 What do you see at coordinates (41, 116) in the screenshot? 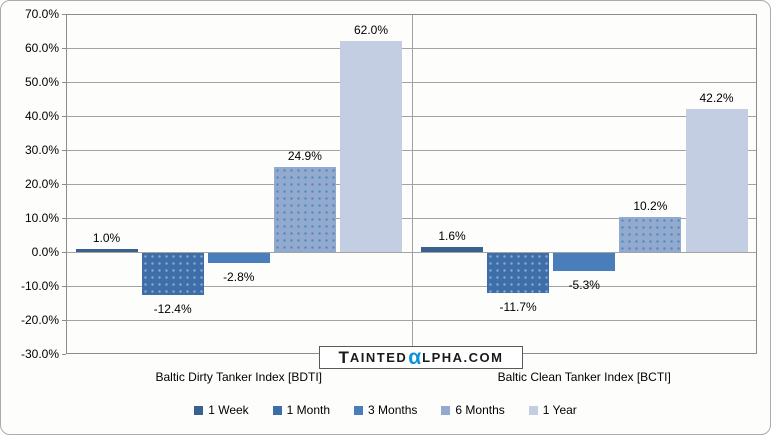
I see `y-tick-label: 40.0%` at bounding box center [41, 116].